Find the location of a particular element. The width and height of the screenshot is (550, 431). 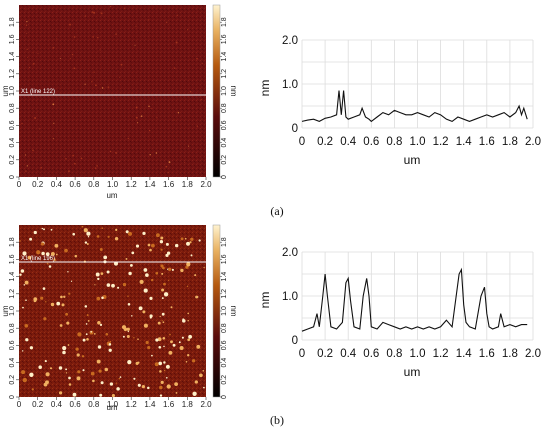

colorbar-tick-label: 0.8 is located at coordinates (224, 328).